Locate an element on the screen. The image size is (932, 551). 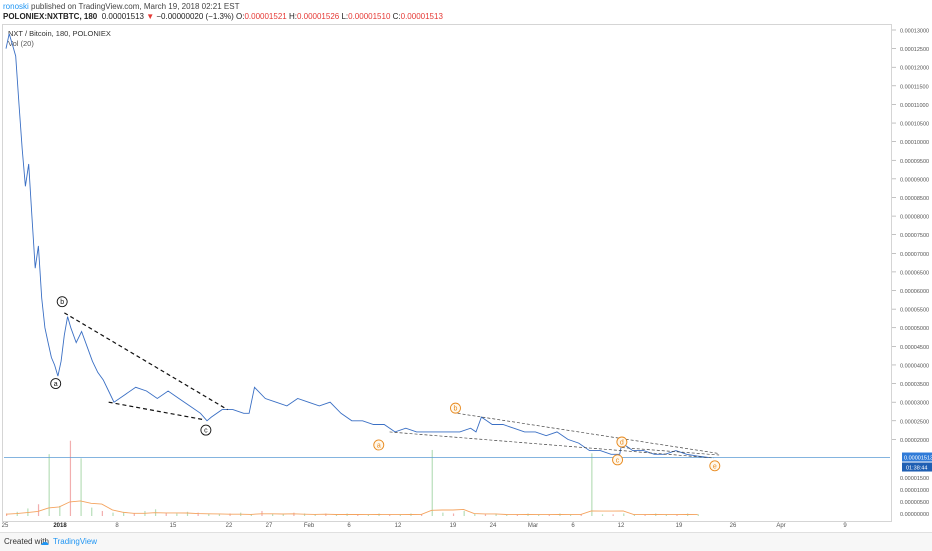
x-tick-label: Apr is located at coordinates (780, 526).